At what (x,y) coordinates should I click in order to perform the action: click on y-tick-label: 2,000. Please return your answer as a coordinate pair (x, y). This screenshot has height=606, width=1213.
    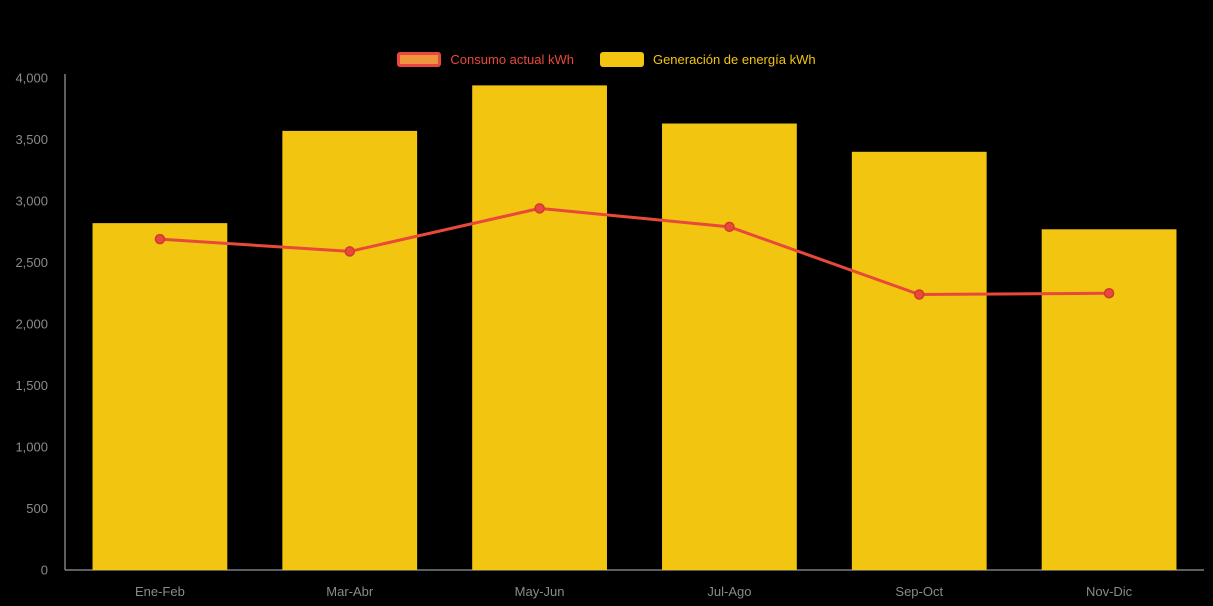
    Looking at the image, I should click on (31, 324).